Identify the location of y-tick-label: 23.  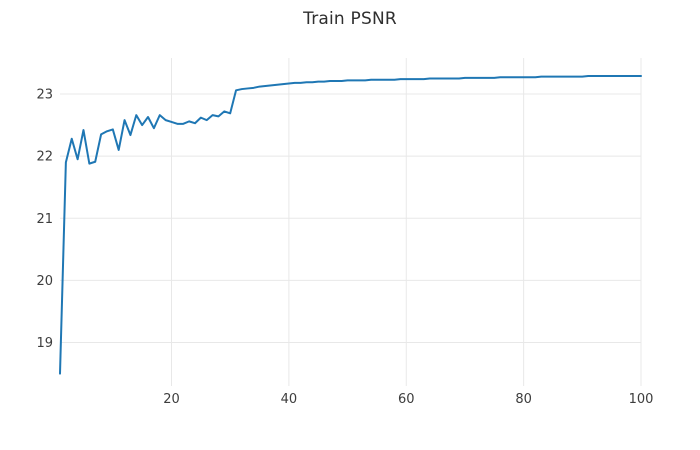
(44, 95).